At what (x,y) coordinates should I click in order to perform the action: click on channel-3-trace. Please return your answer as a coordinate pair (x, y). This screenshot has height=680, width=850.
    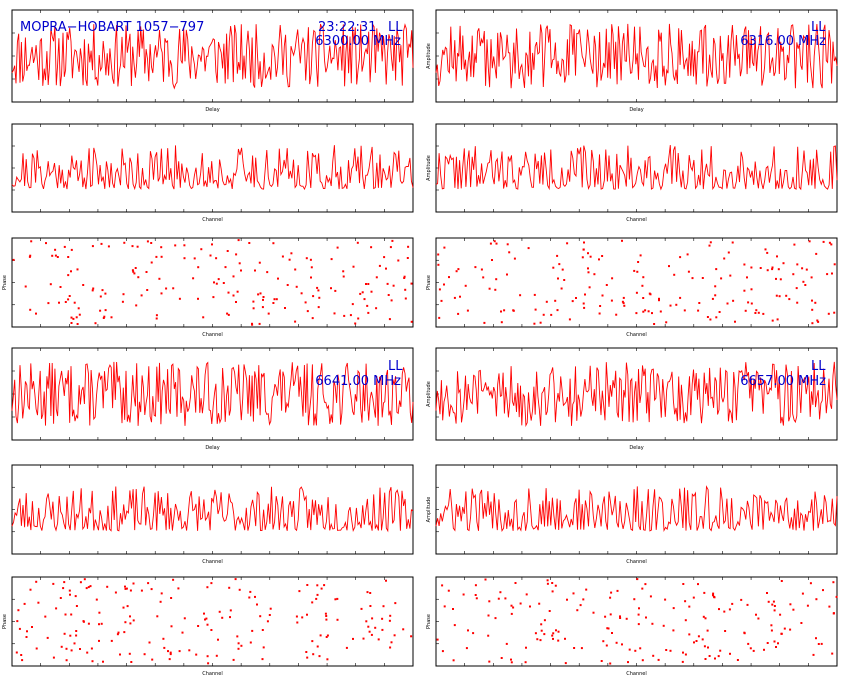
    Looking at the image, I should click on (212, 509).